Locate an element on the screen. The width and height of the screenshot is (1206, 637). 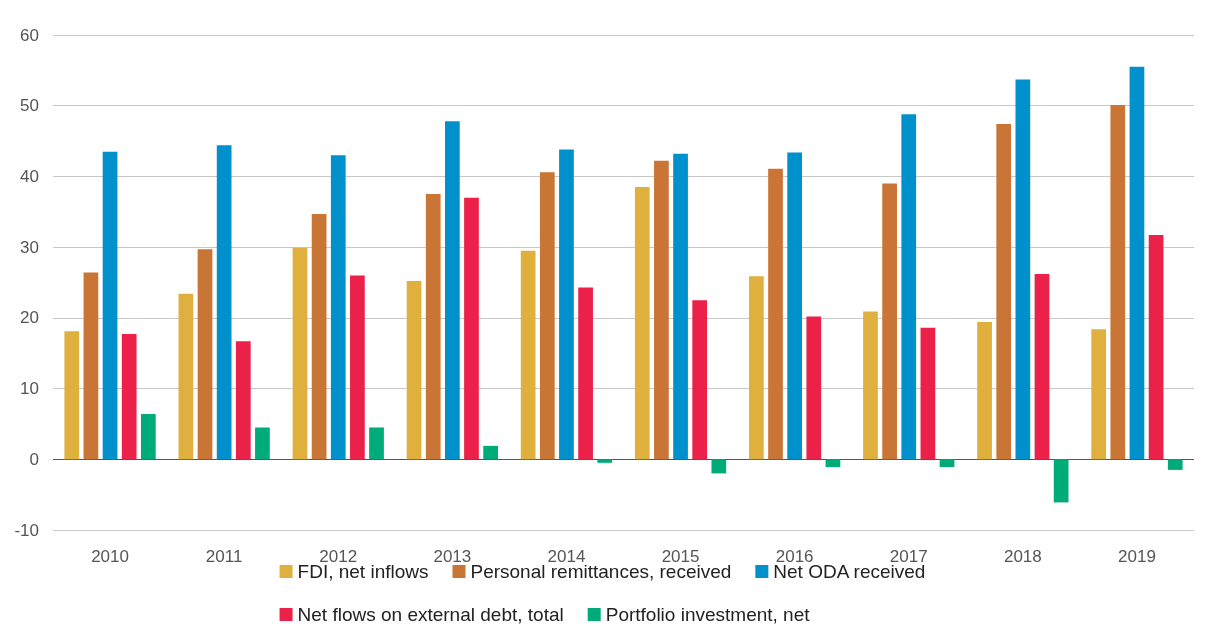
y-tick-label: 10 is located at coordinates (29, 389).